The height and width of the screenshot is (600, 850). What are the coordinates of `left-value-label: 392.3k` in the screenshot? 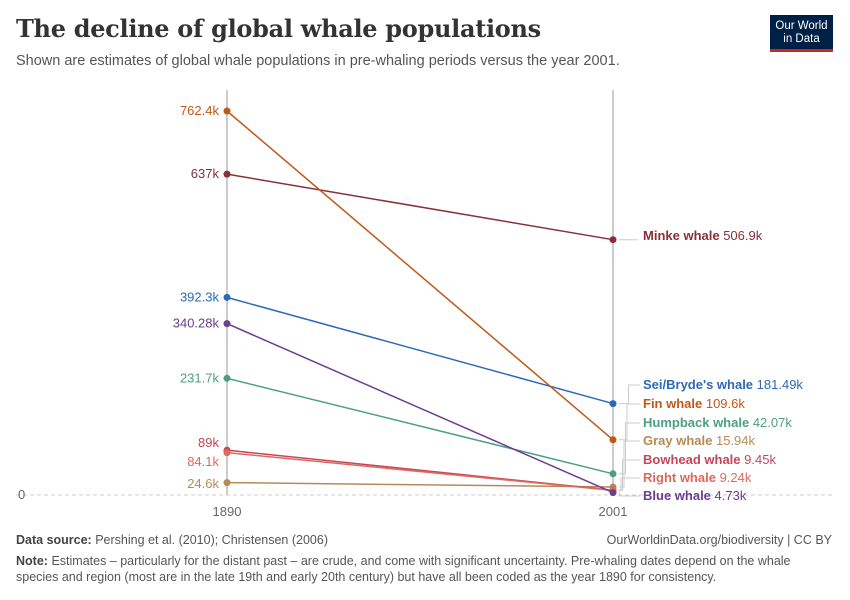 It's located at (200, 296).